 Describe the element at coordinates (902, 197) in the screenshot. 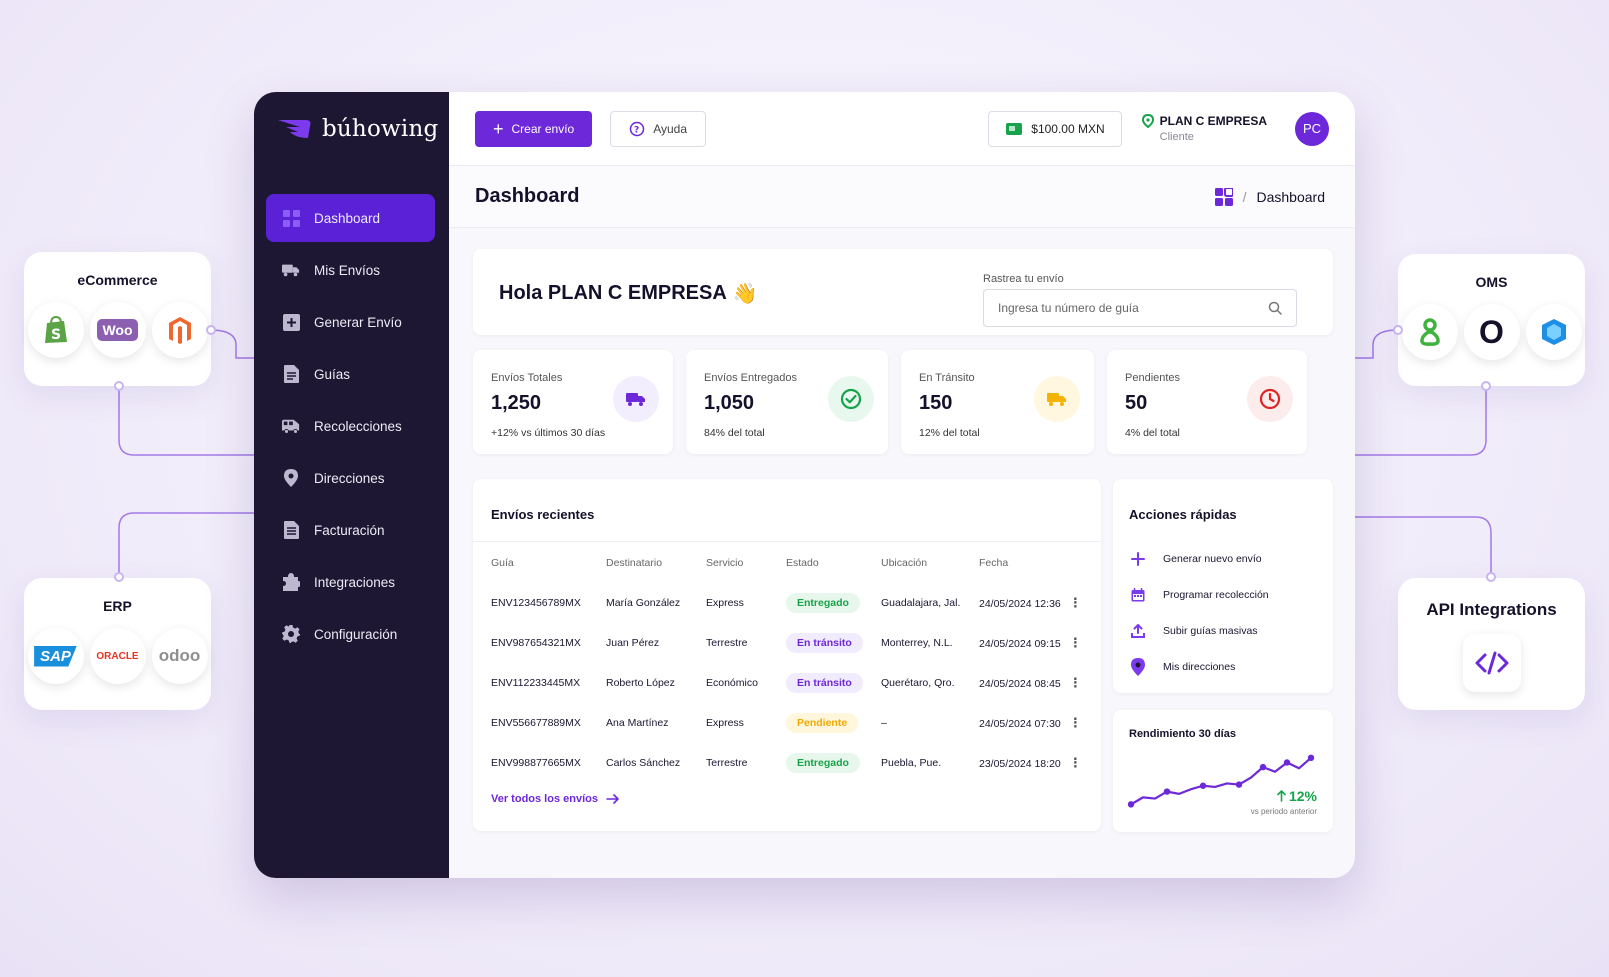

I see `page-header: Dashboard / Dashboard` at that location.